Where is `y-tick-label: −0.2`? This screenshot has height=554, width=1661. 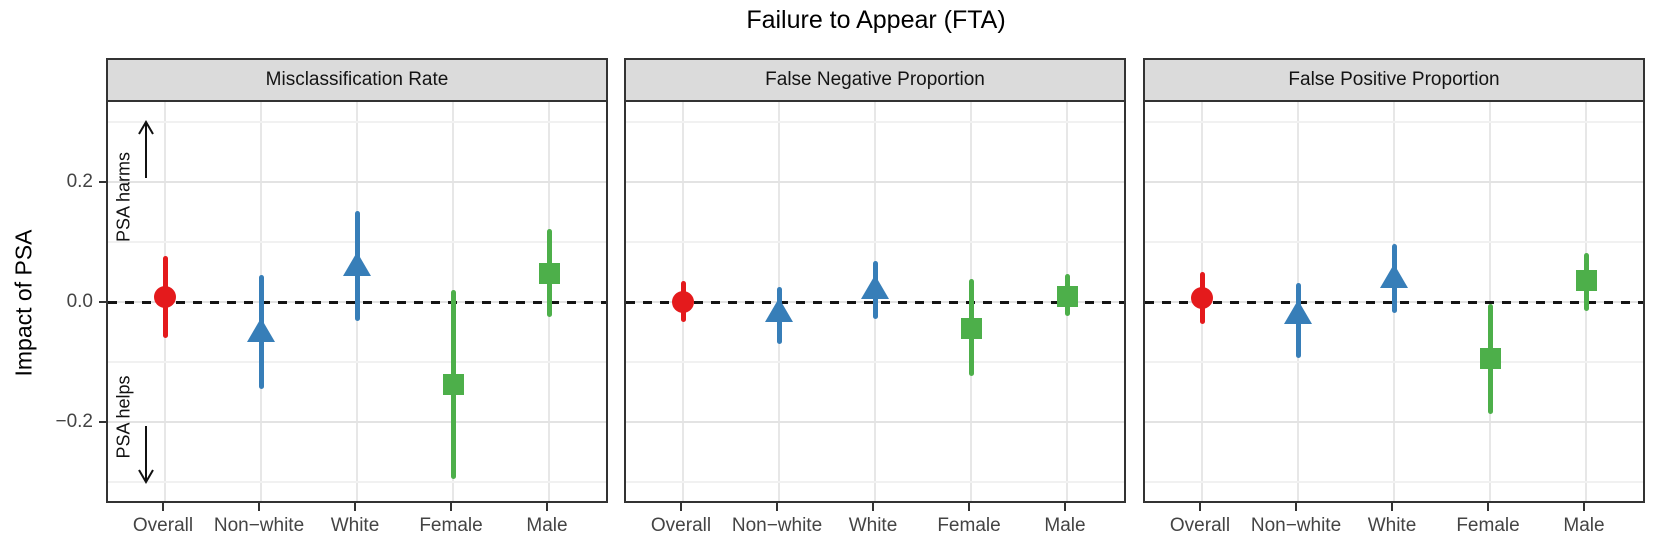 y-tick-label: −0.2 is located at coordinates (74, 422).